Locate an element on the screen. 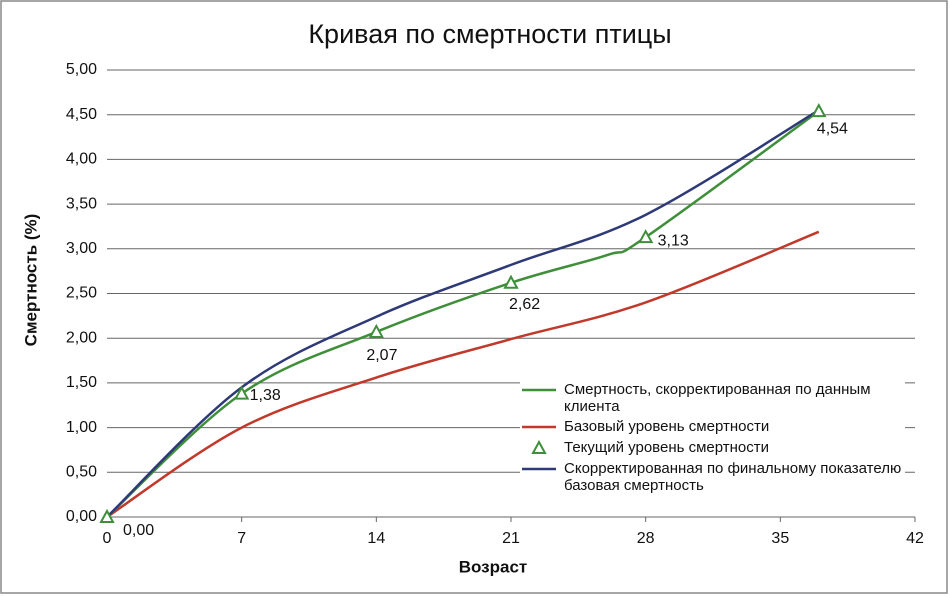 The image size is (950, 596). legend-entry: Текущий уровень смертности is located at coordinates (712, 448).